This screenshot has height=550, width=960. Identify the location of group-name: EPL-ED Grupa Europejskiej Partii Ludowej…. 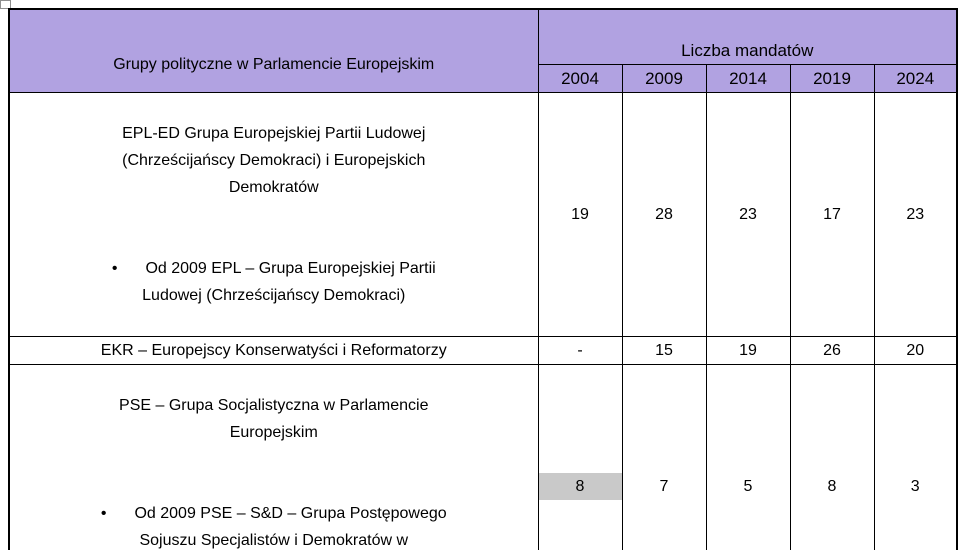
(274, 160).